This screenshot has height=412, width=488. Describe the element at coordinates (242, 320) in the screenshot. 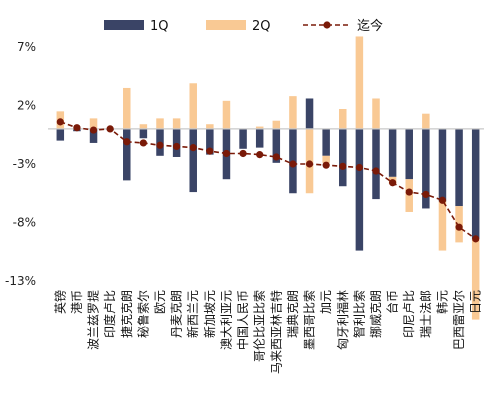

I see `category-label: 中国人民币` at that location.